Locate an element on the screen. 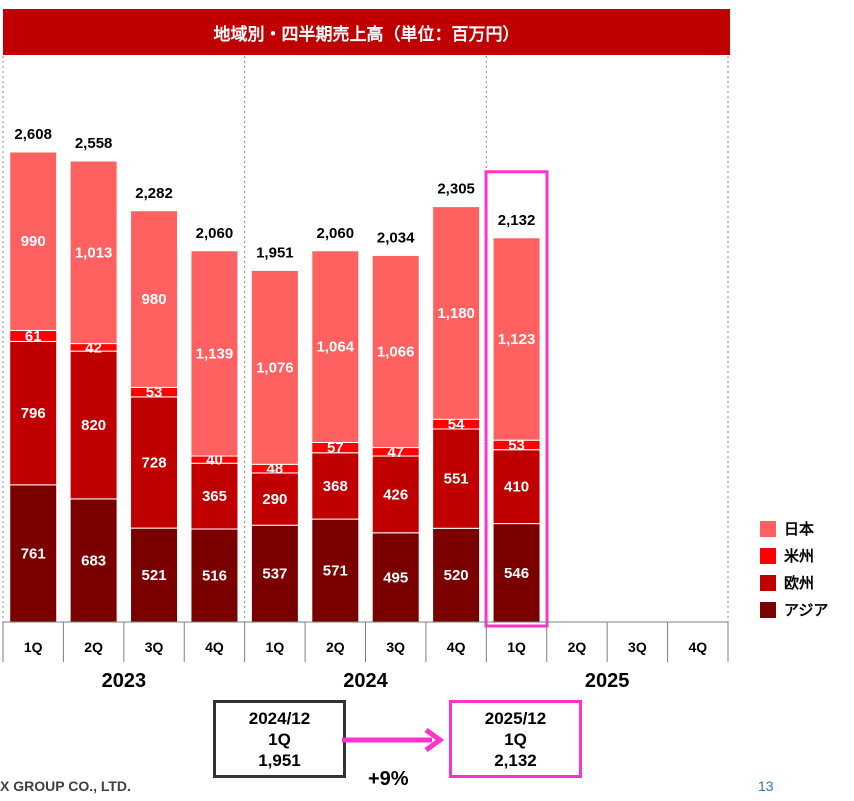 This screenshot has width=854, height=801. year-label: 2025 is located at coordinates (607, 681).